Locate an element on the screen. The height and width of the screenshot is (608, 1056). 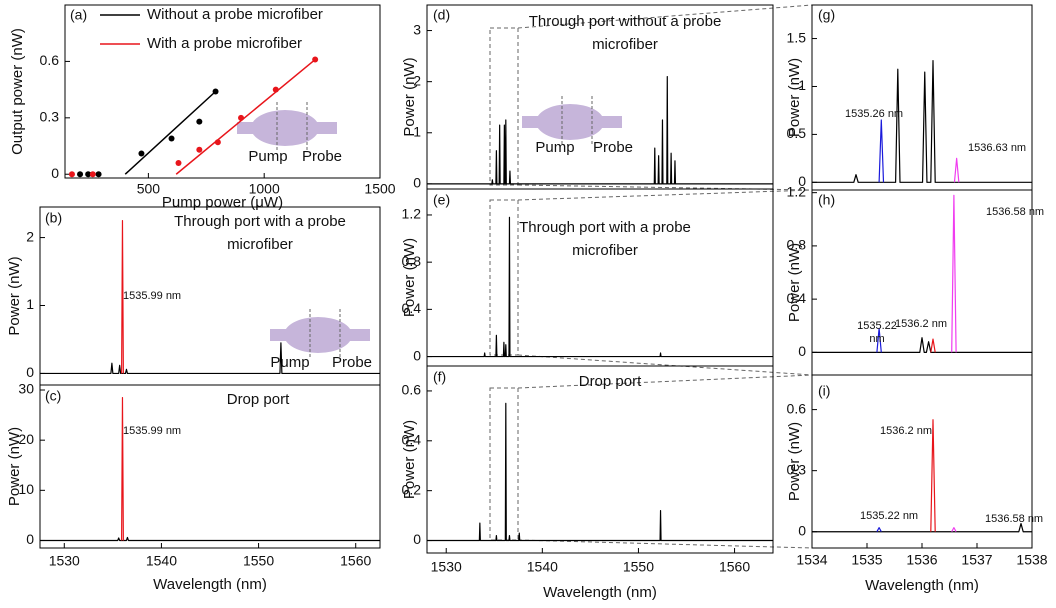
panel-label: (b) is located at coordinates (53, 218).